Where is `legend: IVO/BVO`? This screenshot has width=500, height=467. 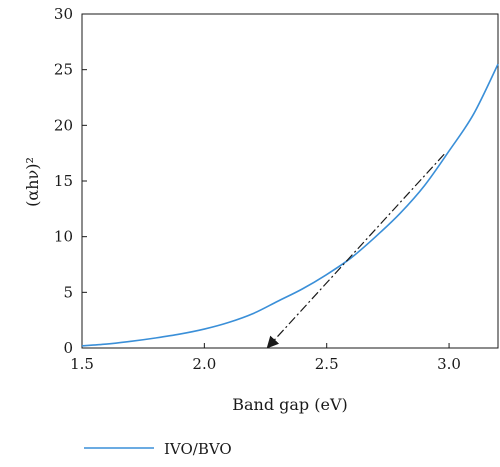 legend: IVO/BVO is located at coordinates (158, 449).